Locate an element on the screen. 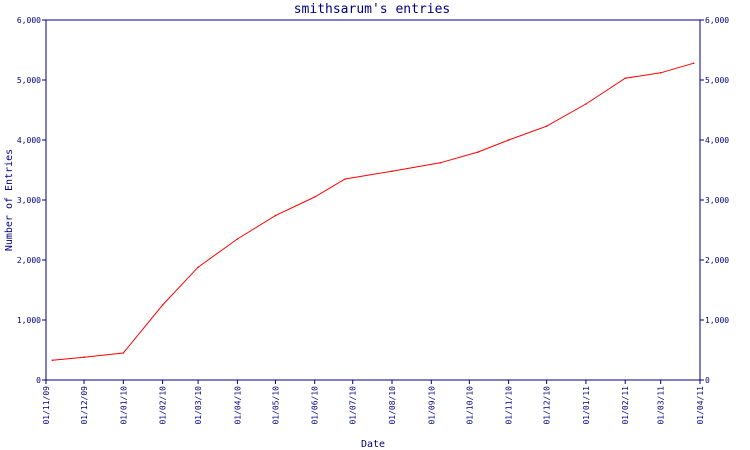  x-tick-label: 01/02/10 is located at coordinates (163, 405).